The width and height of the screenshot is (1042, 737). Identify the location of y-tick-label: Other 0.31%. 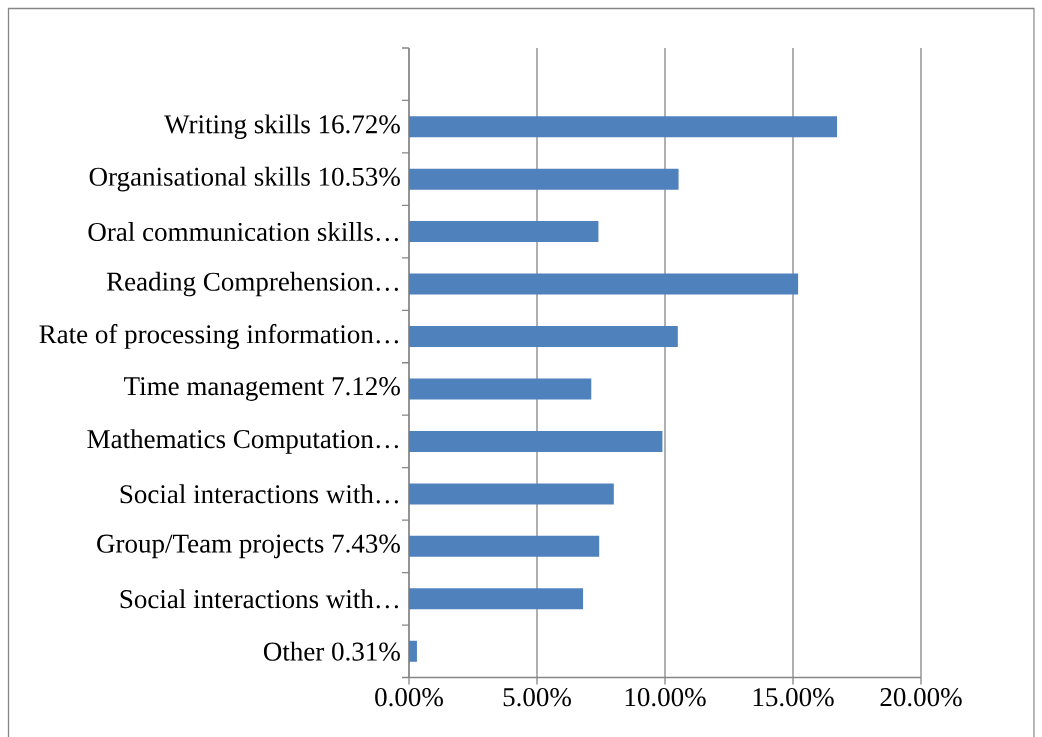
(331, 651).